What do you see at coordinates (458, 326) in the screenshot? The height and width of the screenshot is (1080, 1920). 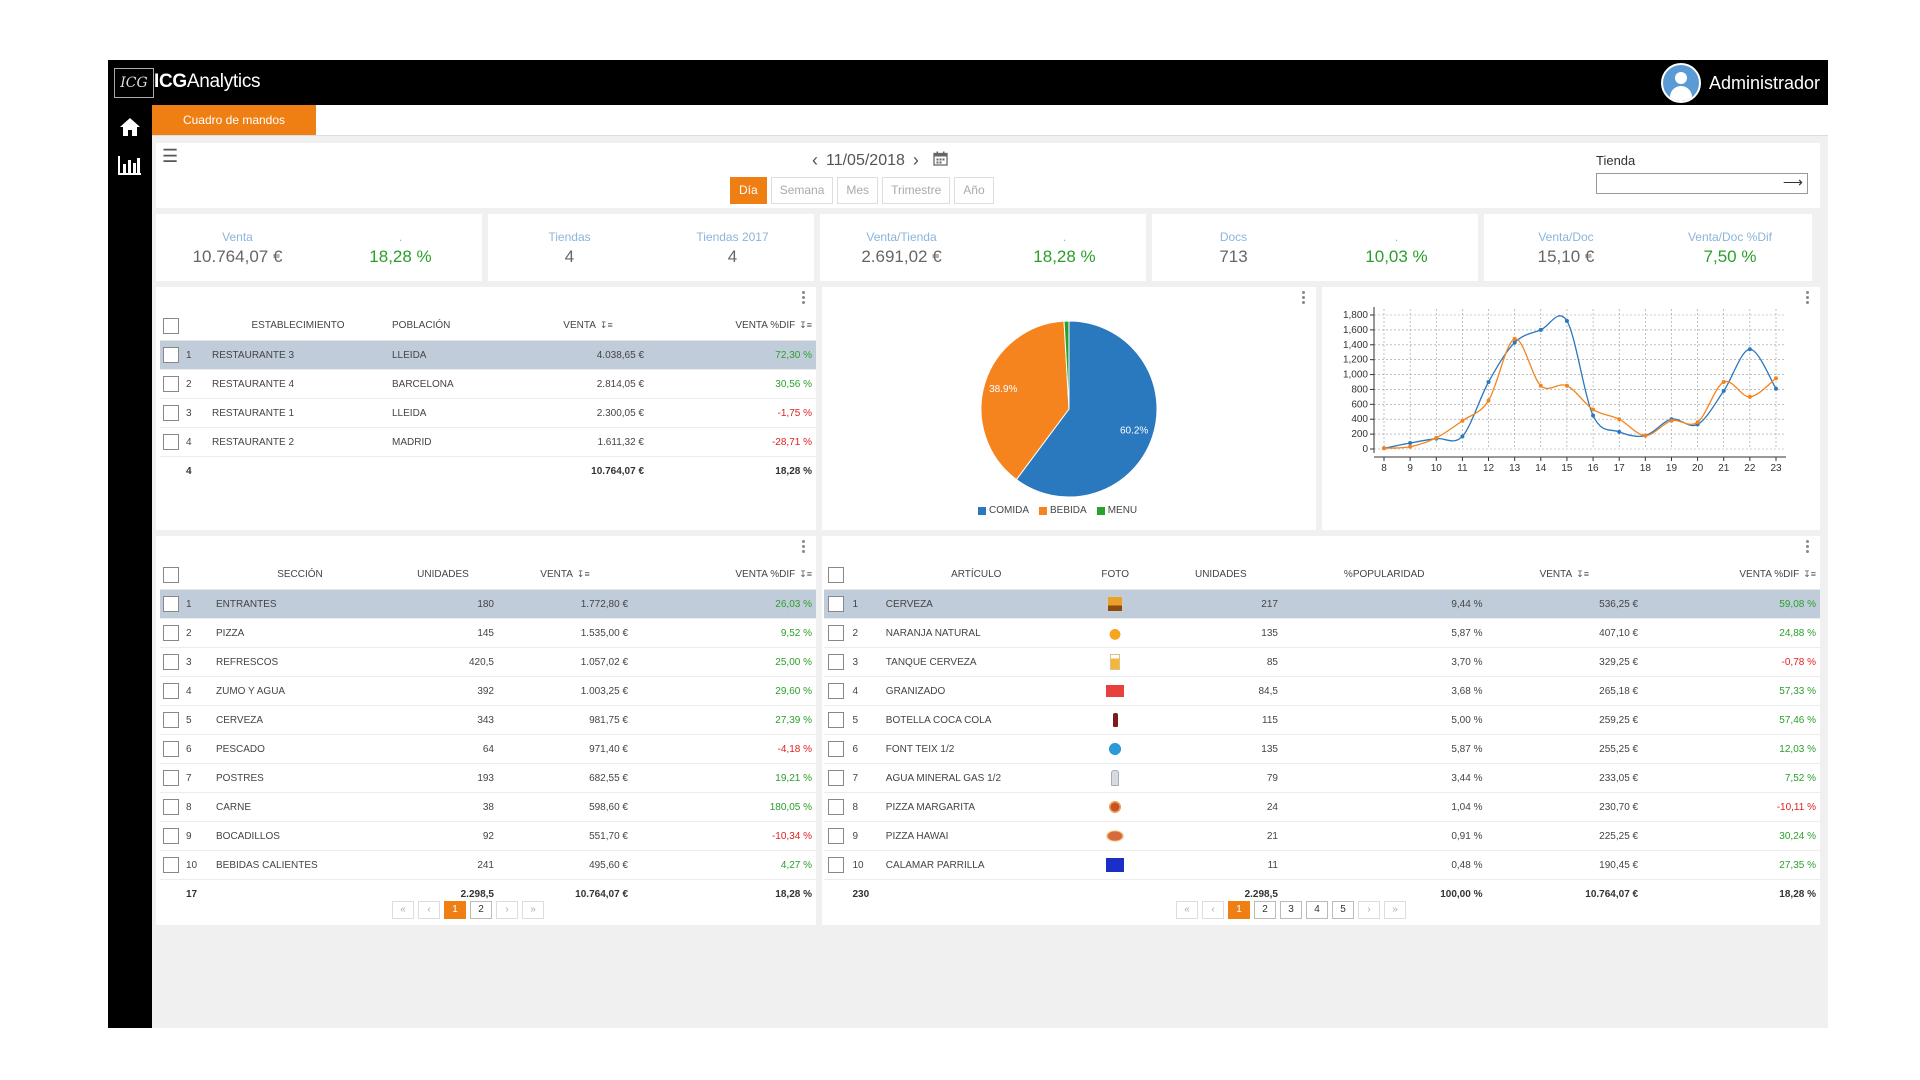 I see `col-poblacion: POBLACIÓN` at bounding box center [458, 326].